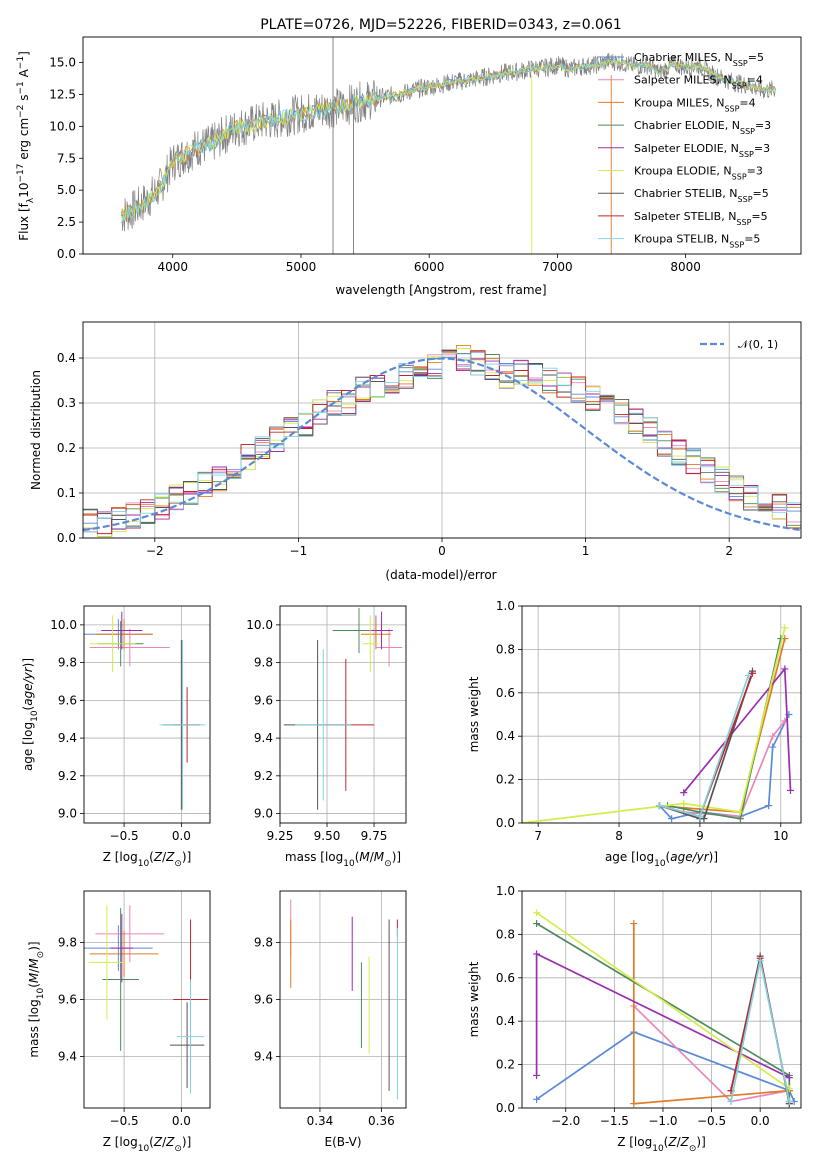  What do you see at coordinates (31, 200) in the screenshot?
I see `label-part: λ` at bounding box center [31, 200].